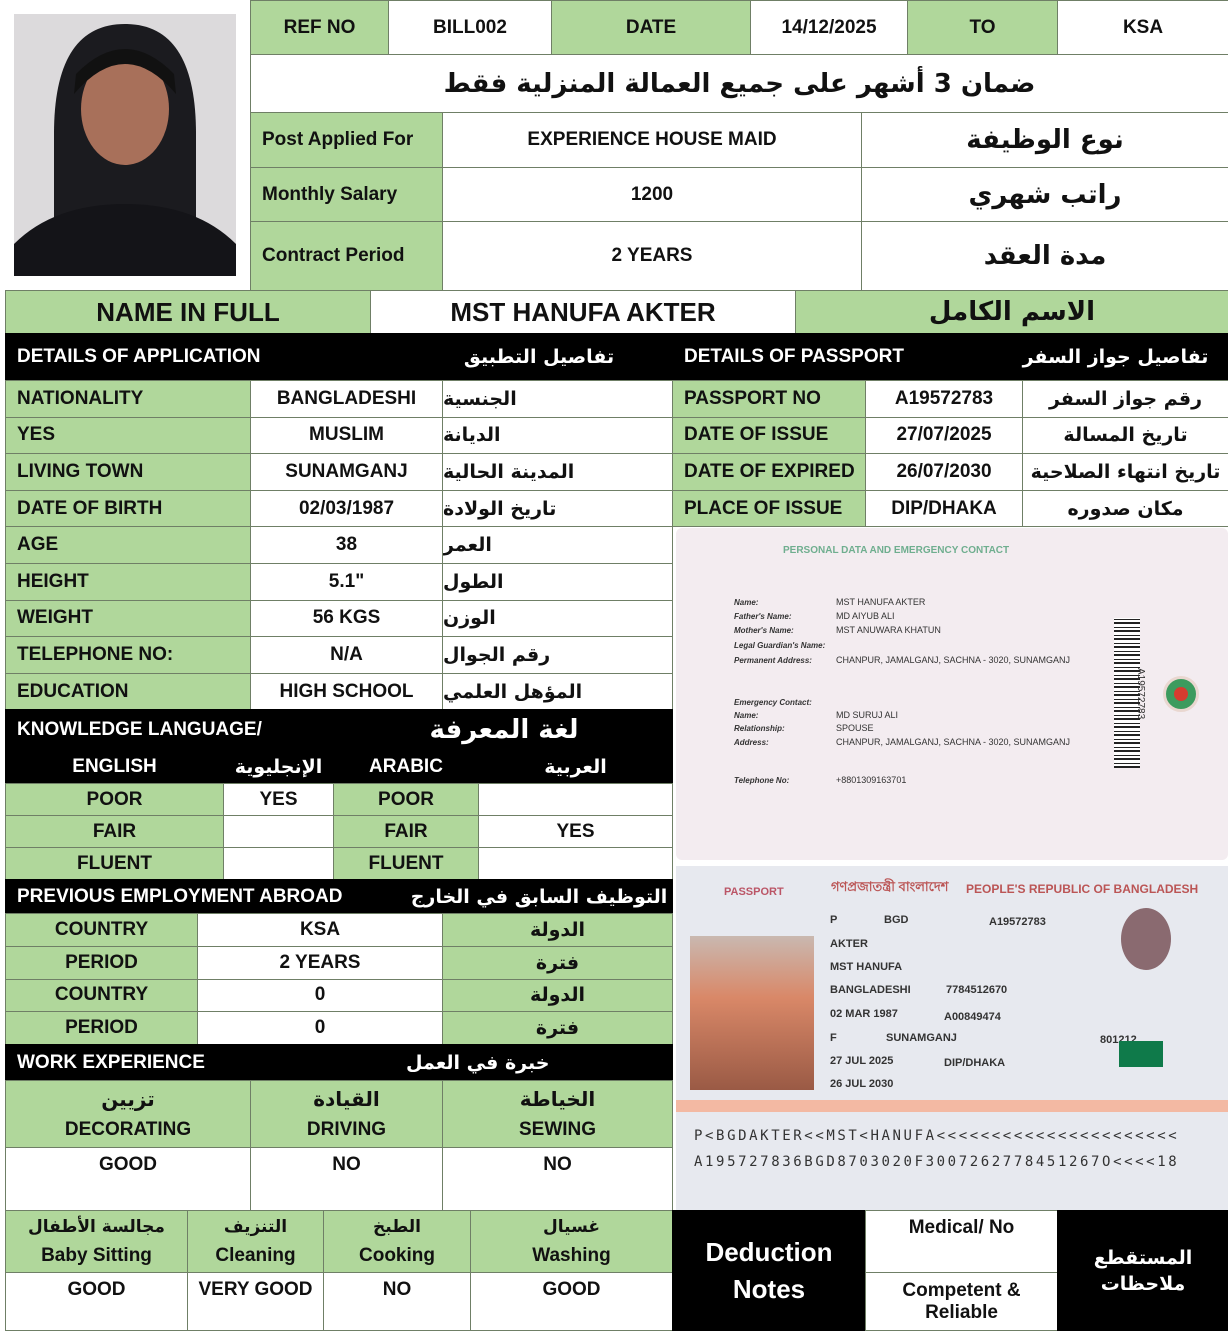 The width and height of the screenshot is (1228, 1334). I want to click on application-label-ar: العمر, so click(557, 545).